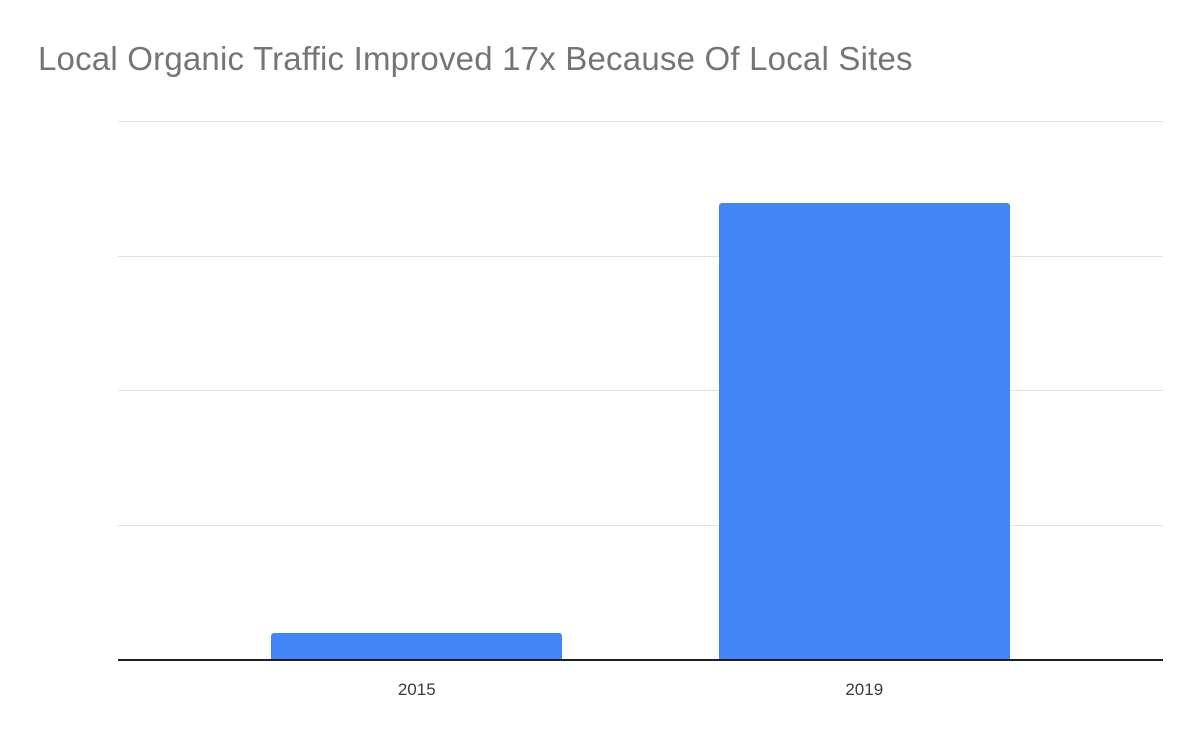 This screenshot has height=742, width=1200. What do you see at coordinates (864, 689) in the screenshot?
I see `x-axis-label: 2019` at bounding box center [864, 689].